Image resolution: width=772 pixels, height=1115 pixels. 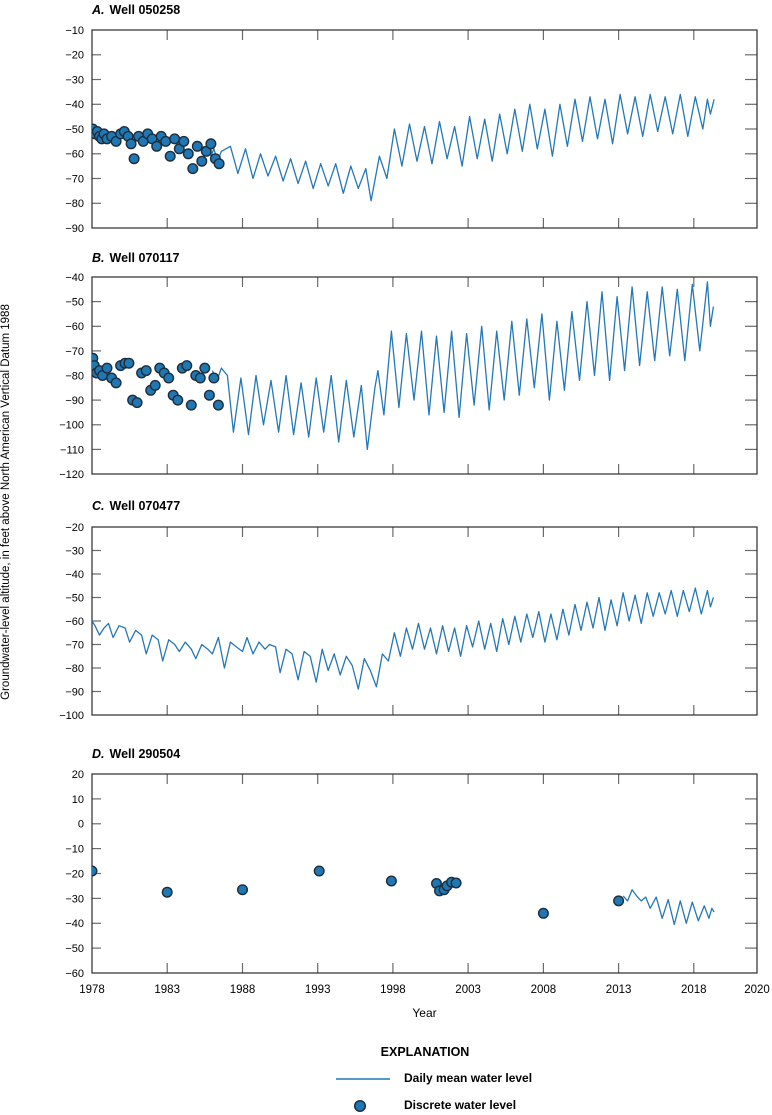 I want to click on panel-c-well-name: Well 070477, so click(x=145, y=506).